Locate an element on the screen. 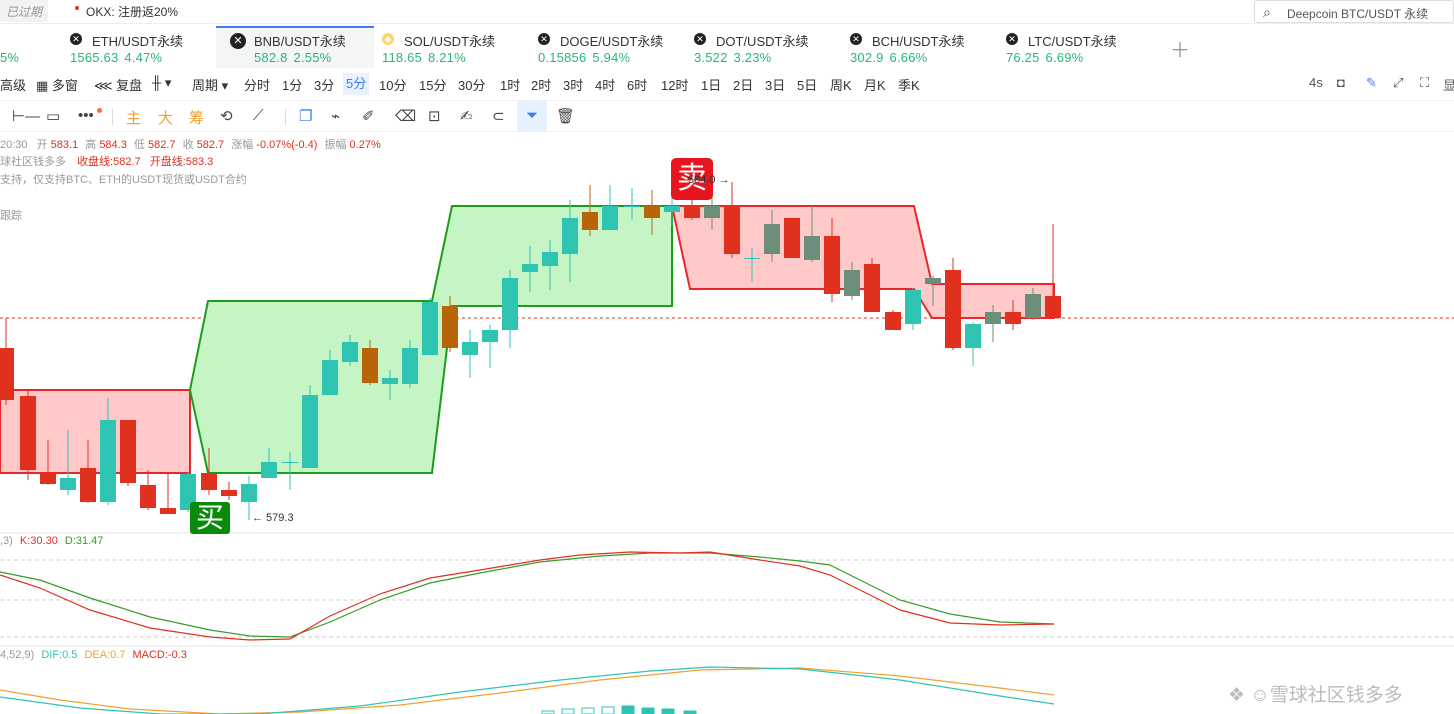 The image size is (1454, 714). period-1m: 1分 is located at coordinates (292, 85).